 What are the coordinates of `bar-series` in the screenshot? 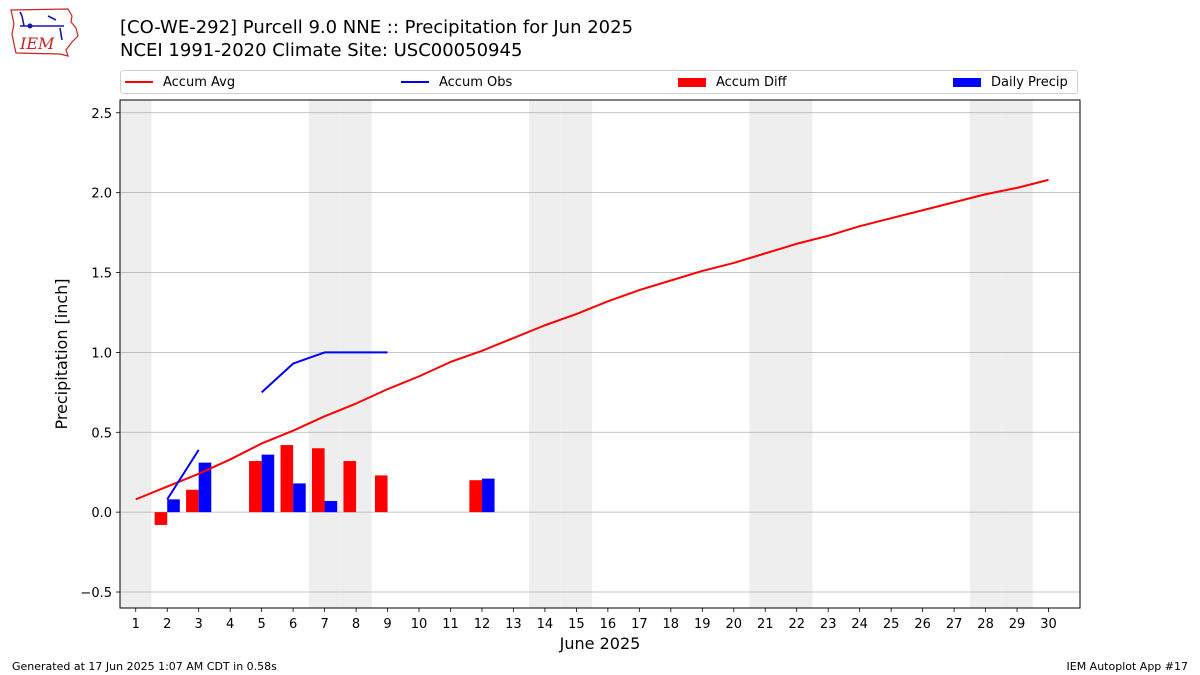 It's located at (324, 485).